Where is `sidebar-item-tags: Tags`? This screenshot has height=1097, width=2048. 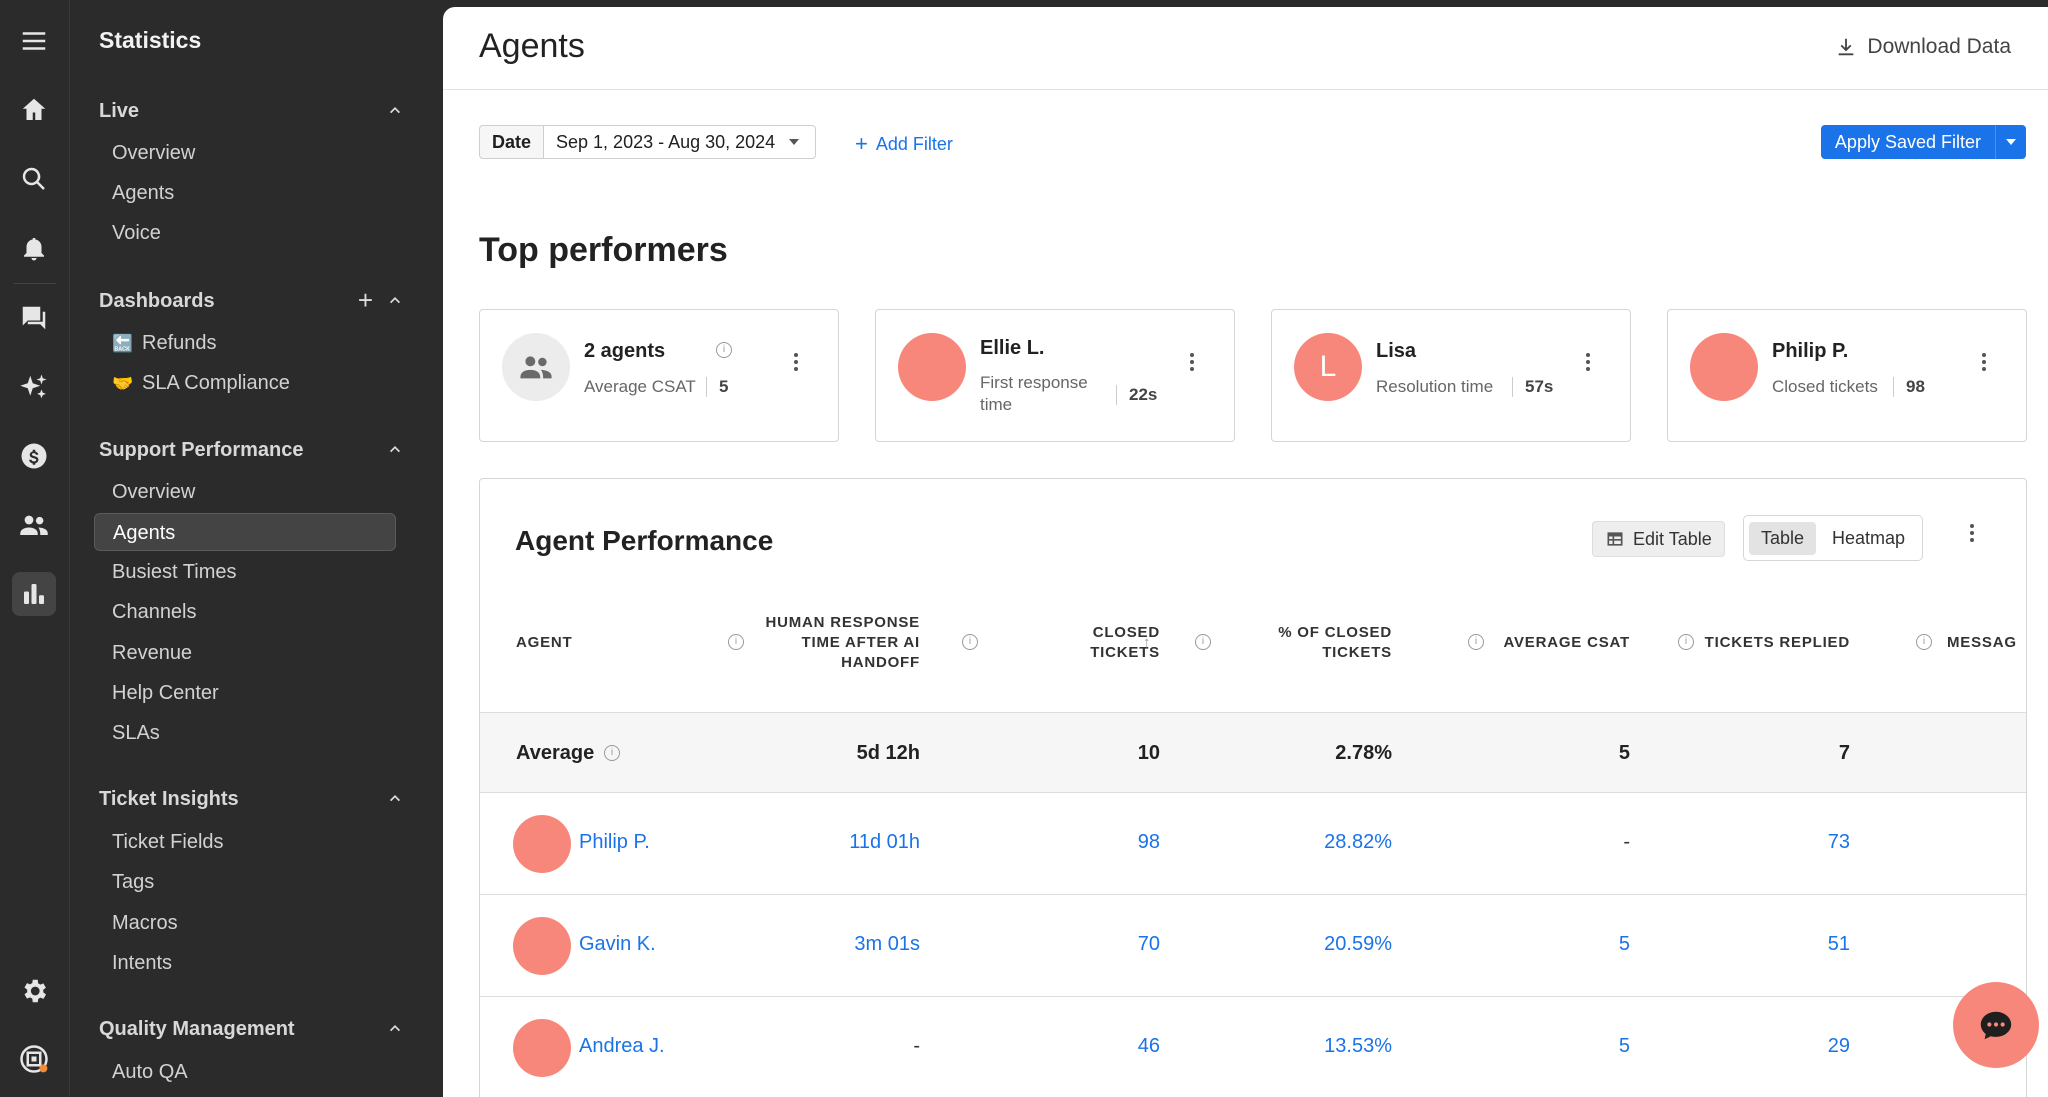 sidebar-item-tags: Tags is located at coordinates (133, 882).